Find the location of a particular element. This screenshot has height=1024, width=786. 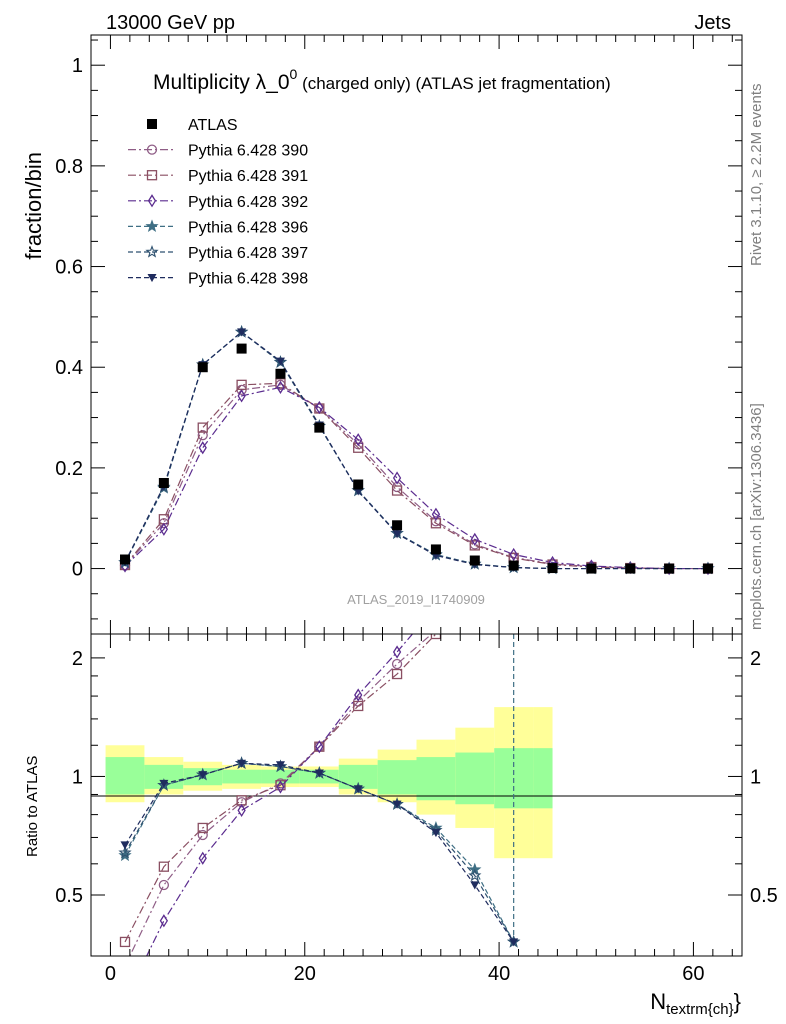

rivet-label: Rivet 3.1.10, ≥ 2.2M events is located at coordinates (756, 175).